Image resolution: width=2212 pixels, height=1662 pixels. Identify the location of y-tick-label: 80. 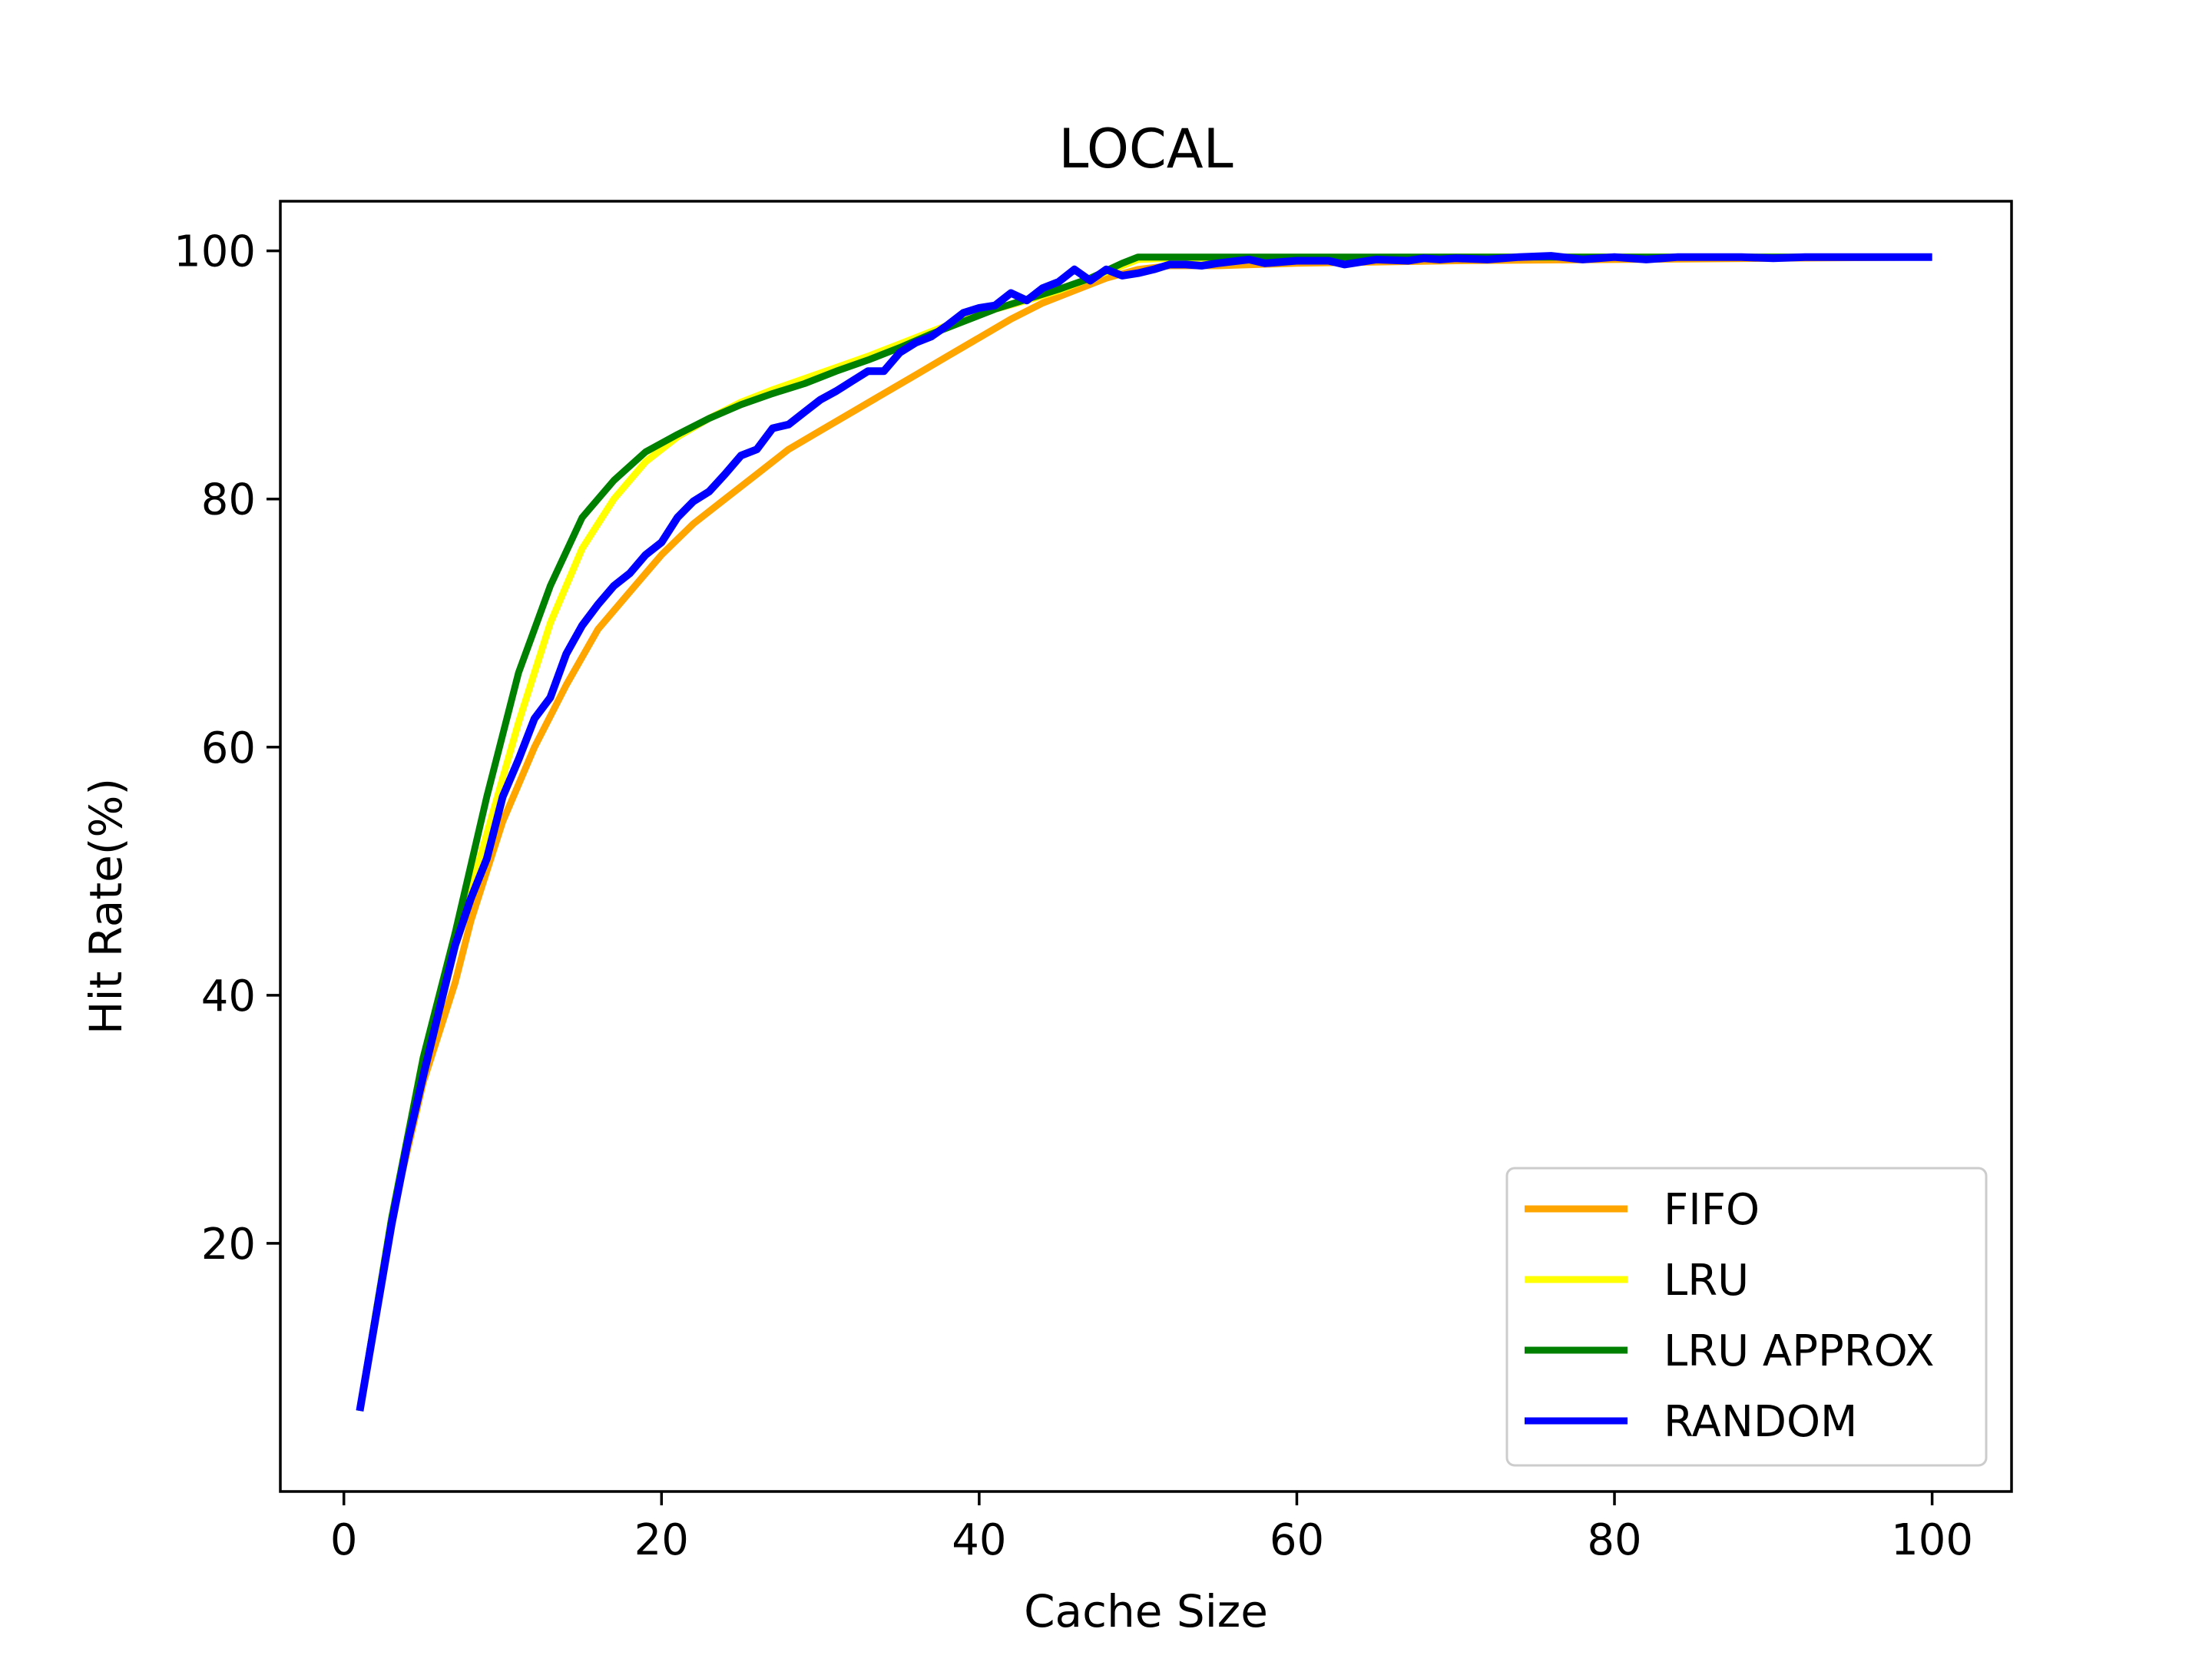
(228, 500).